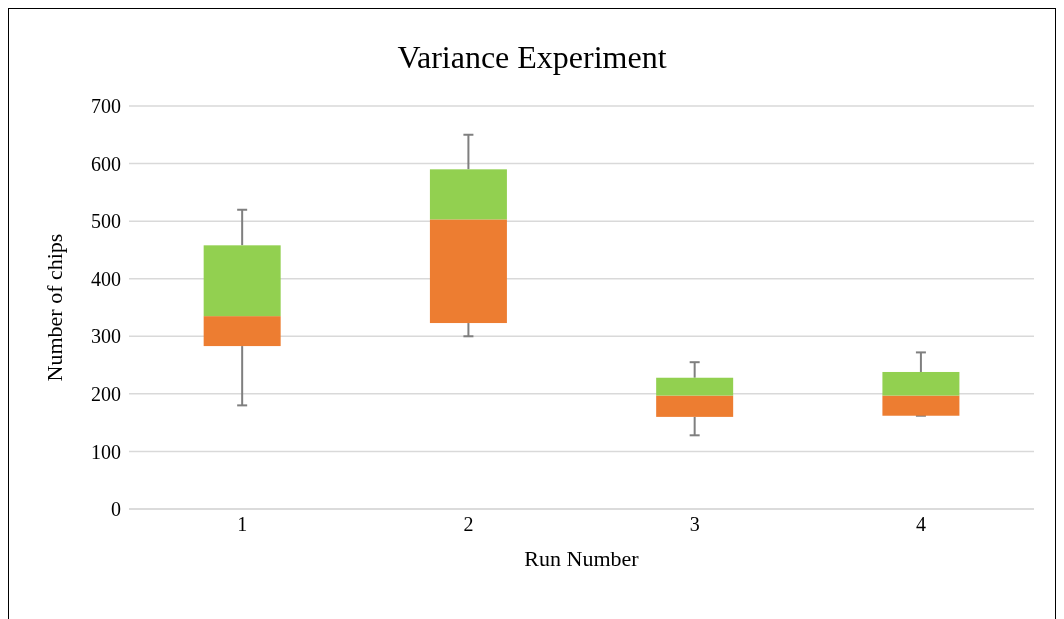  I want to click on x-tick-label: 1, so click(242, 524).